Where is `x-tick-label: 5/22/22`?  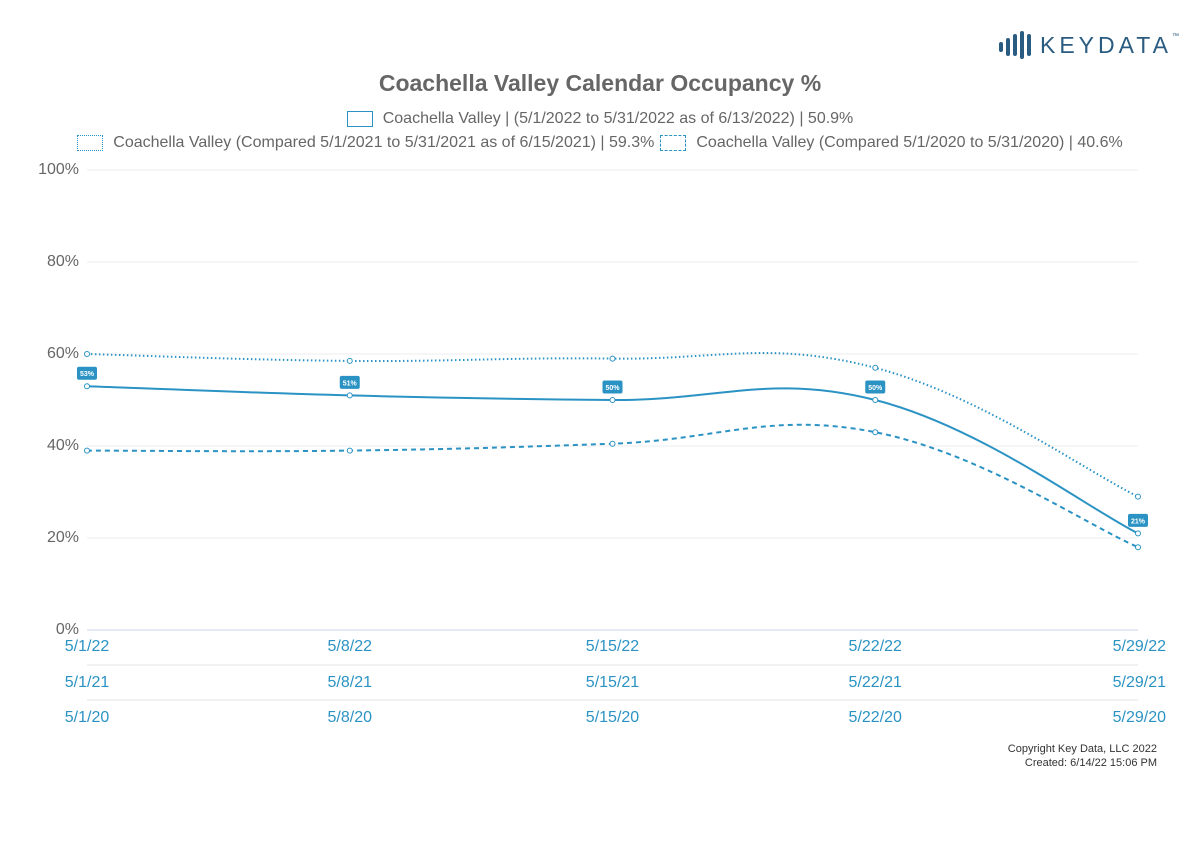
x-tick-label: 5/22/22 is located at coordinates (875, 646).